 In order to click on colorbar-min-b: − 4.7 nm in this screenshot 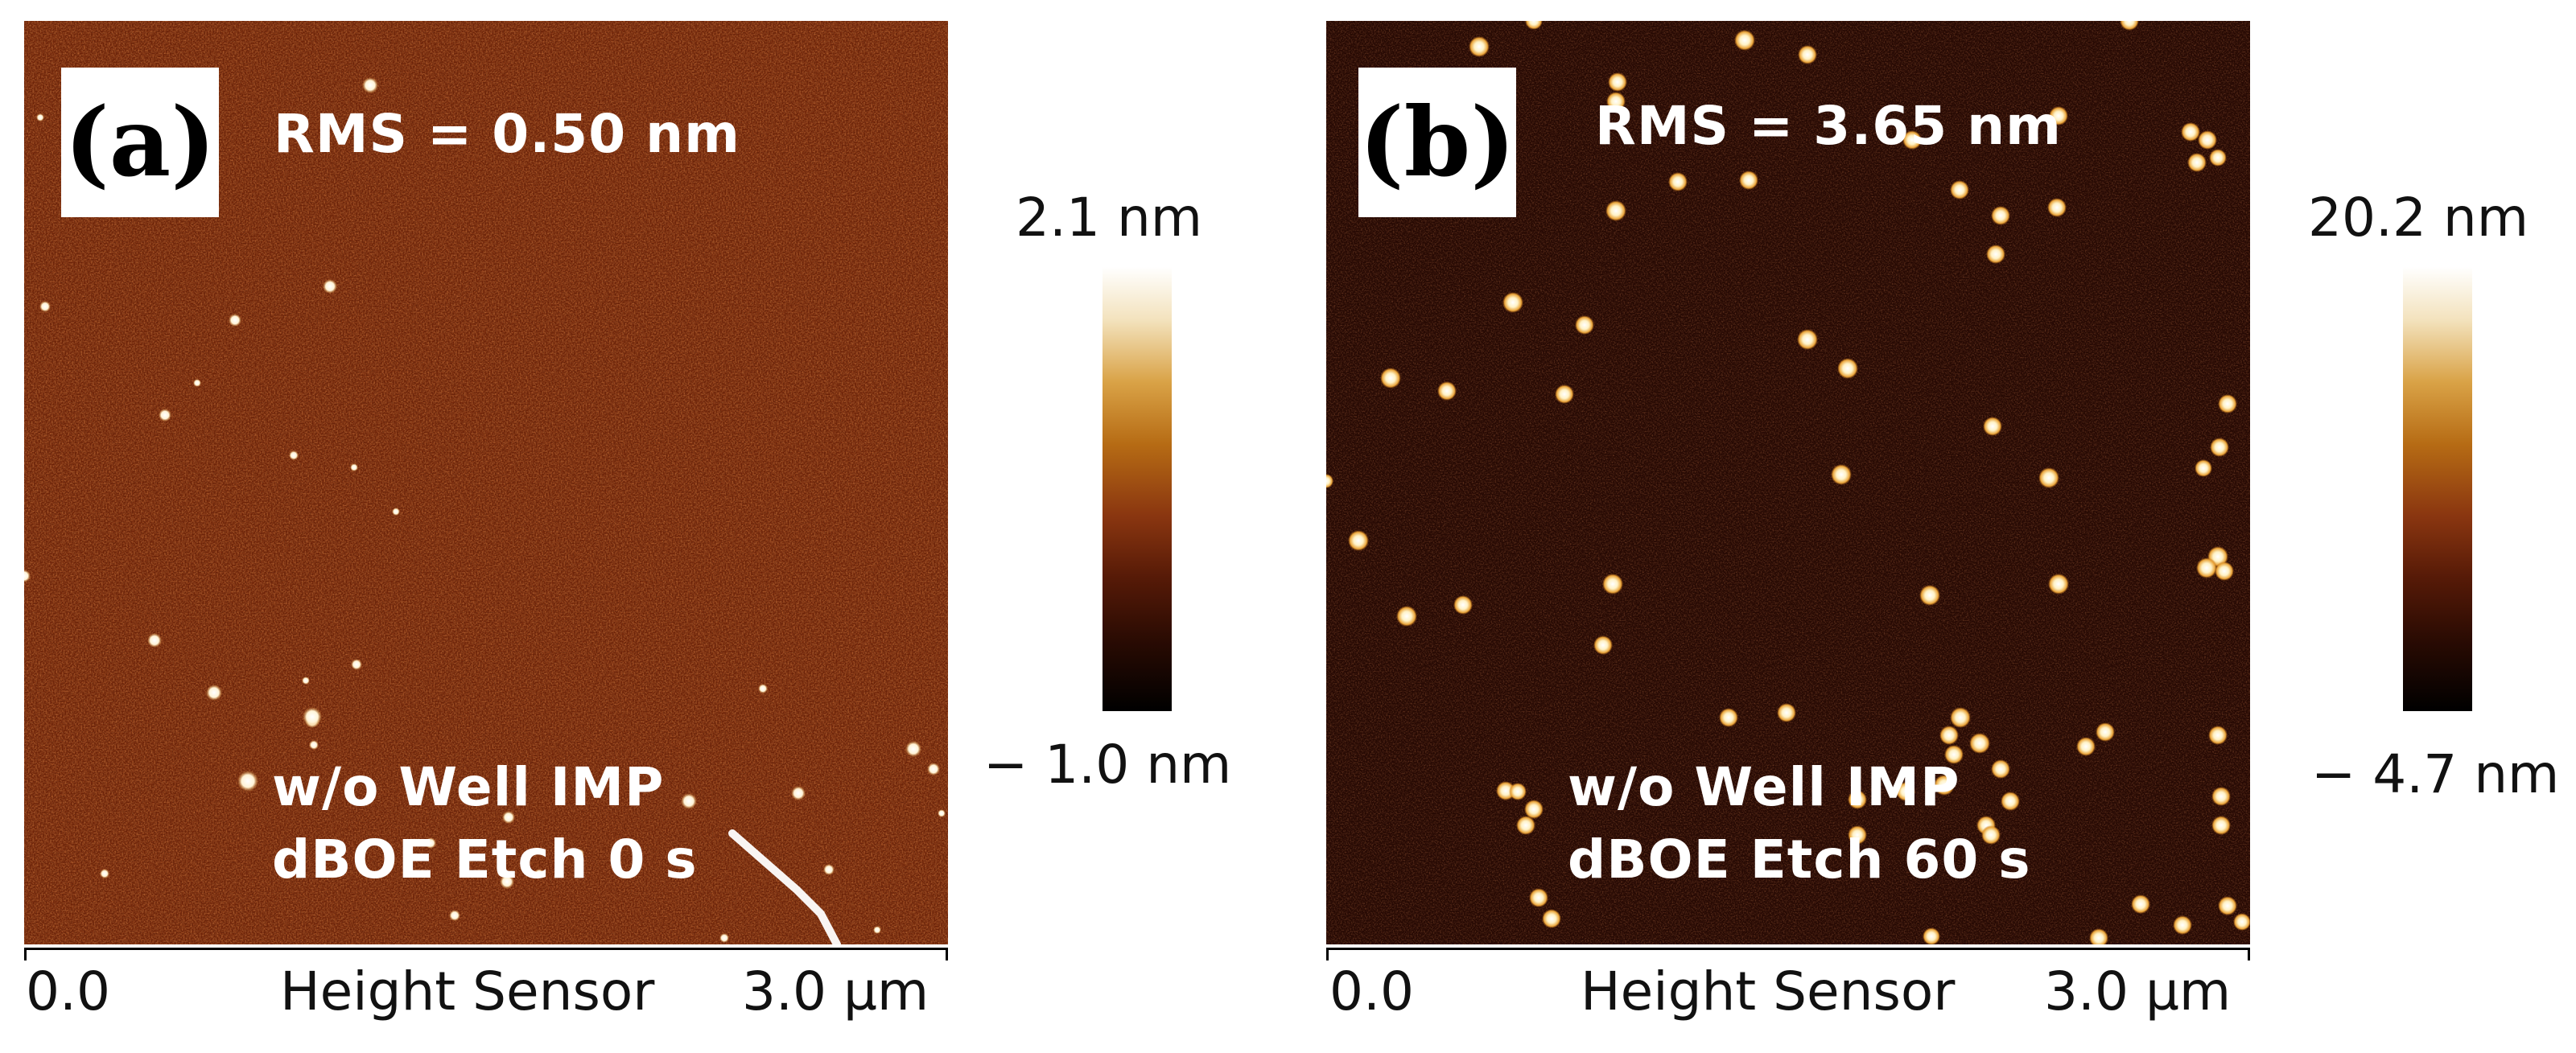, I will do `click(2435, 774)`.